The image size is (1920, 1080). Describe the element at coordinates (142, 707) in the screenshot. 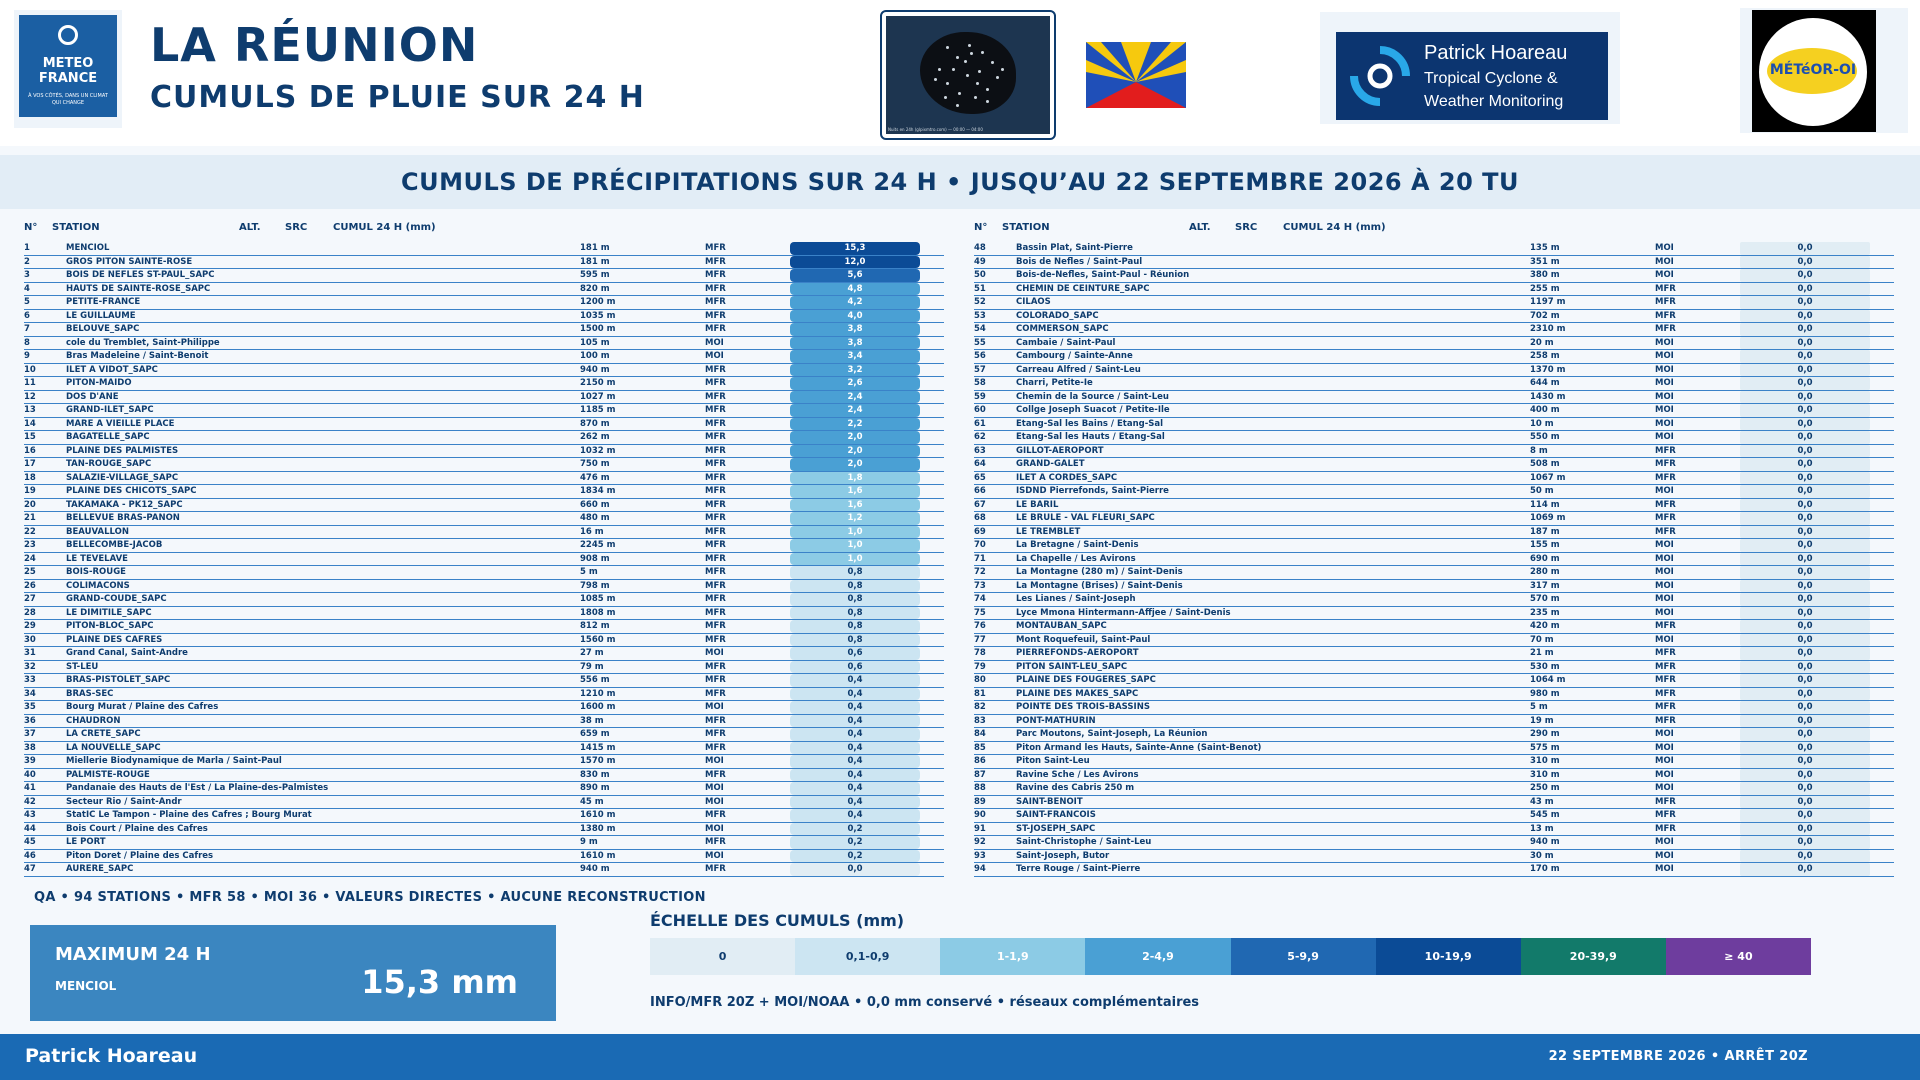

I see `station-name: Bourg Murat / Plaine des Cafres` at that location.